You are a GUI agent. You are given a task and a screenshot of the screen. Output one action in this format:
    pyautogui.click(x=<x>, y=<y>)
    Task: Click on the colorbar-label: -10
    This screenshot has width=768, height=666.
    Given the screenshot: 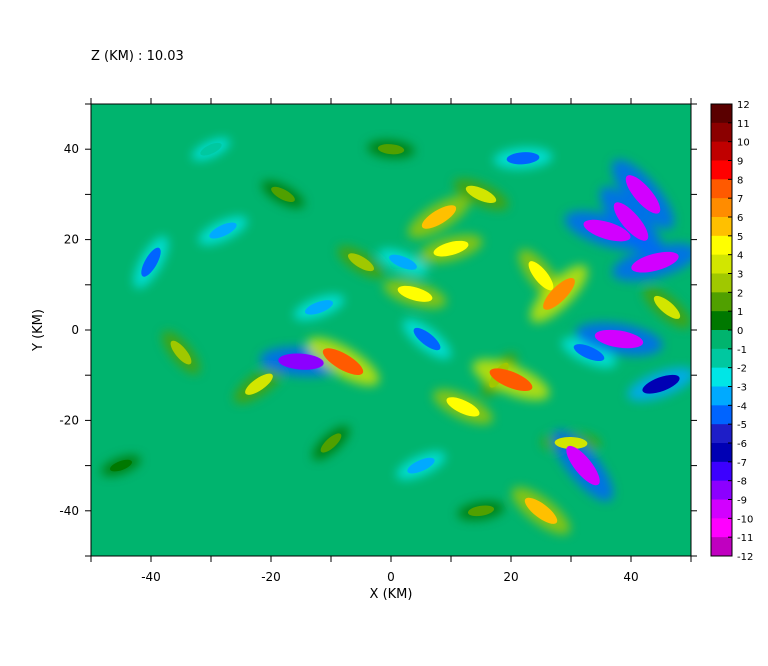 What is the action you would take?
    pyautogui.click(x=745, y=519)
    